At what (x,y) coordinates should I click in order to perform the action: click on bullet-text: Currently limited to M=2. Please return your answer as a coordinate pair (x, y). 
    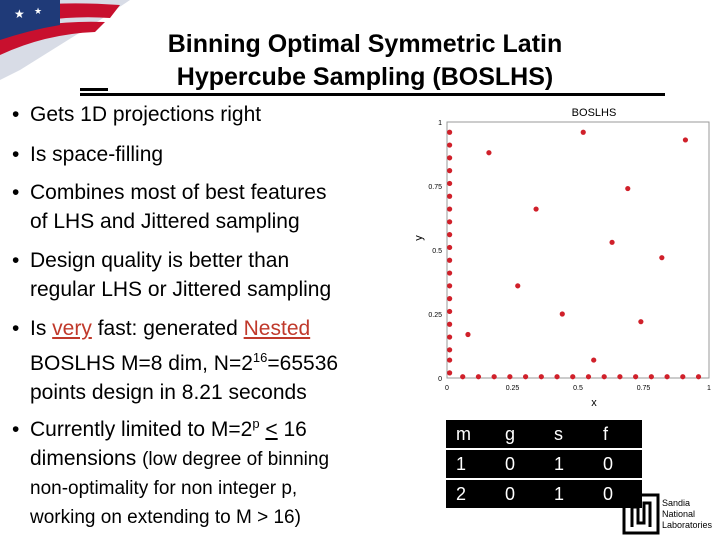
    Looking at the image, I should click on (141, 429).